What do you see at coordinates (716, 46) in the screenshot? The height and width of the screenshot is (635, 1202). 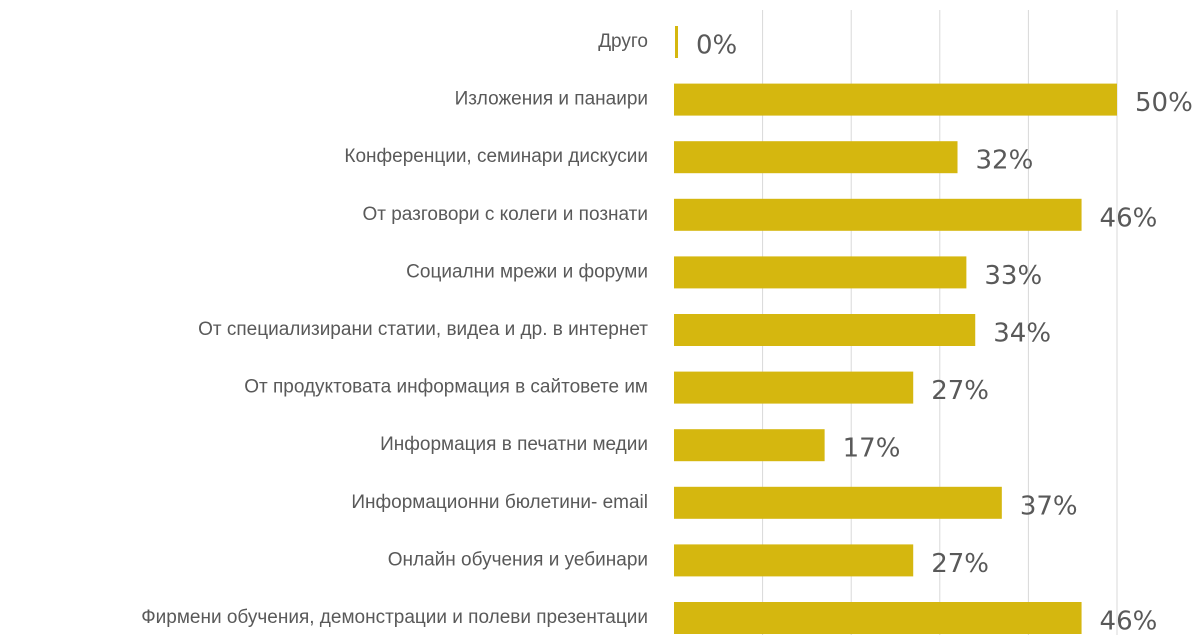 I see `value-label: 0%` at bounding box center [716, 46].